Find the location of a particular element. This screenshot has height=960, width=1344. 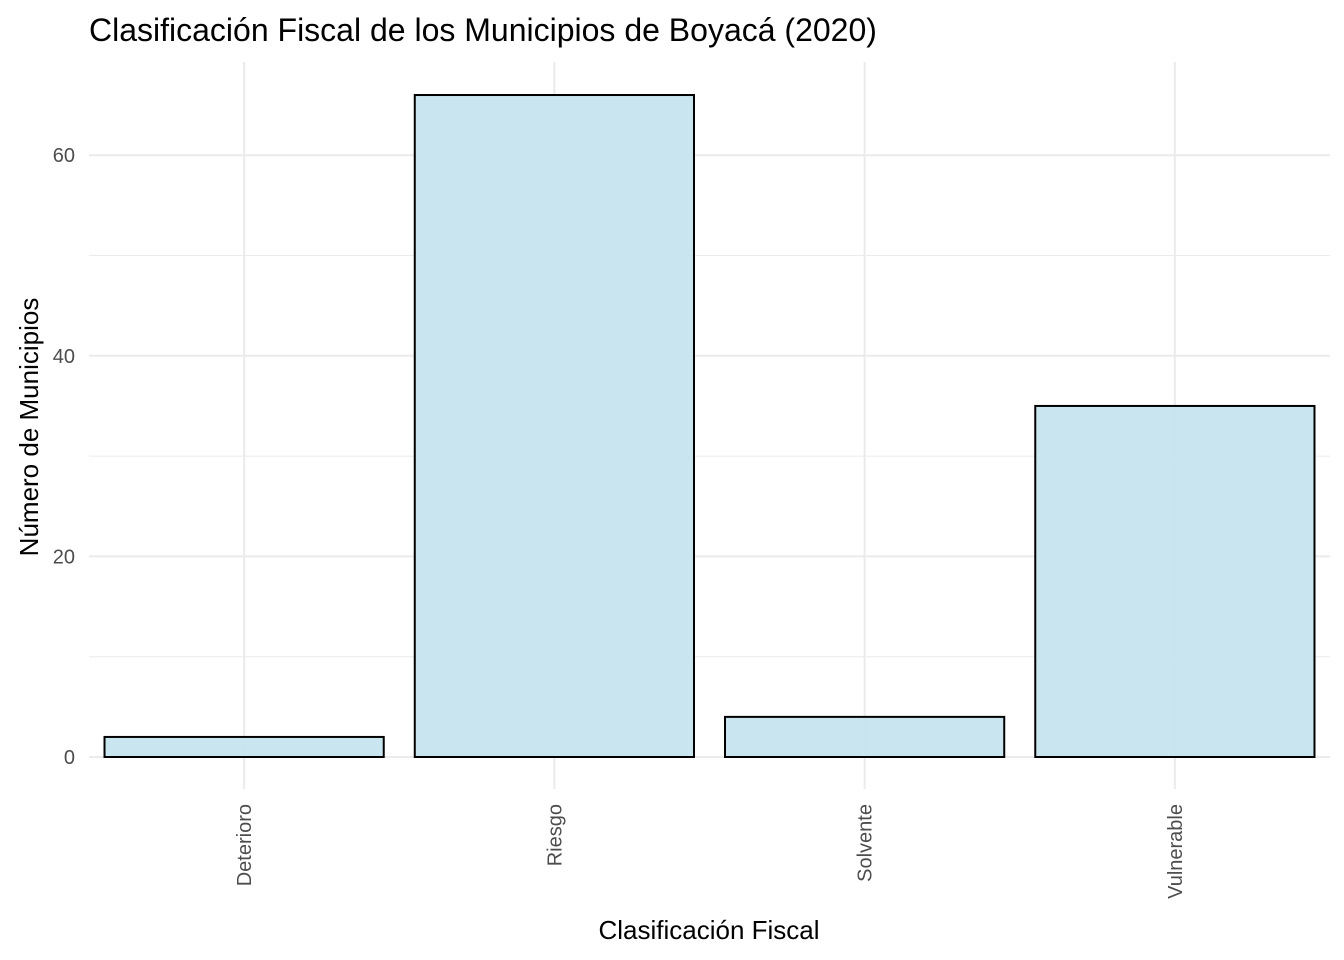

bar-riesgo is located at coordinates (554, 426).